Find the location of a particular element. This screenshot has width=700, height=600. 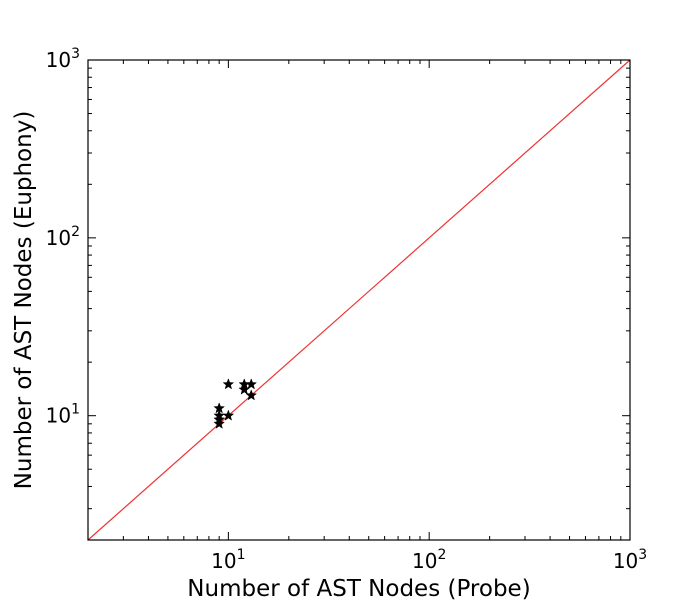

x-axis-label: Number of AST Nodes (Probe) is located at coordinates (358, 588).